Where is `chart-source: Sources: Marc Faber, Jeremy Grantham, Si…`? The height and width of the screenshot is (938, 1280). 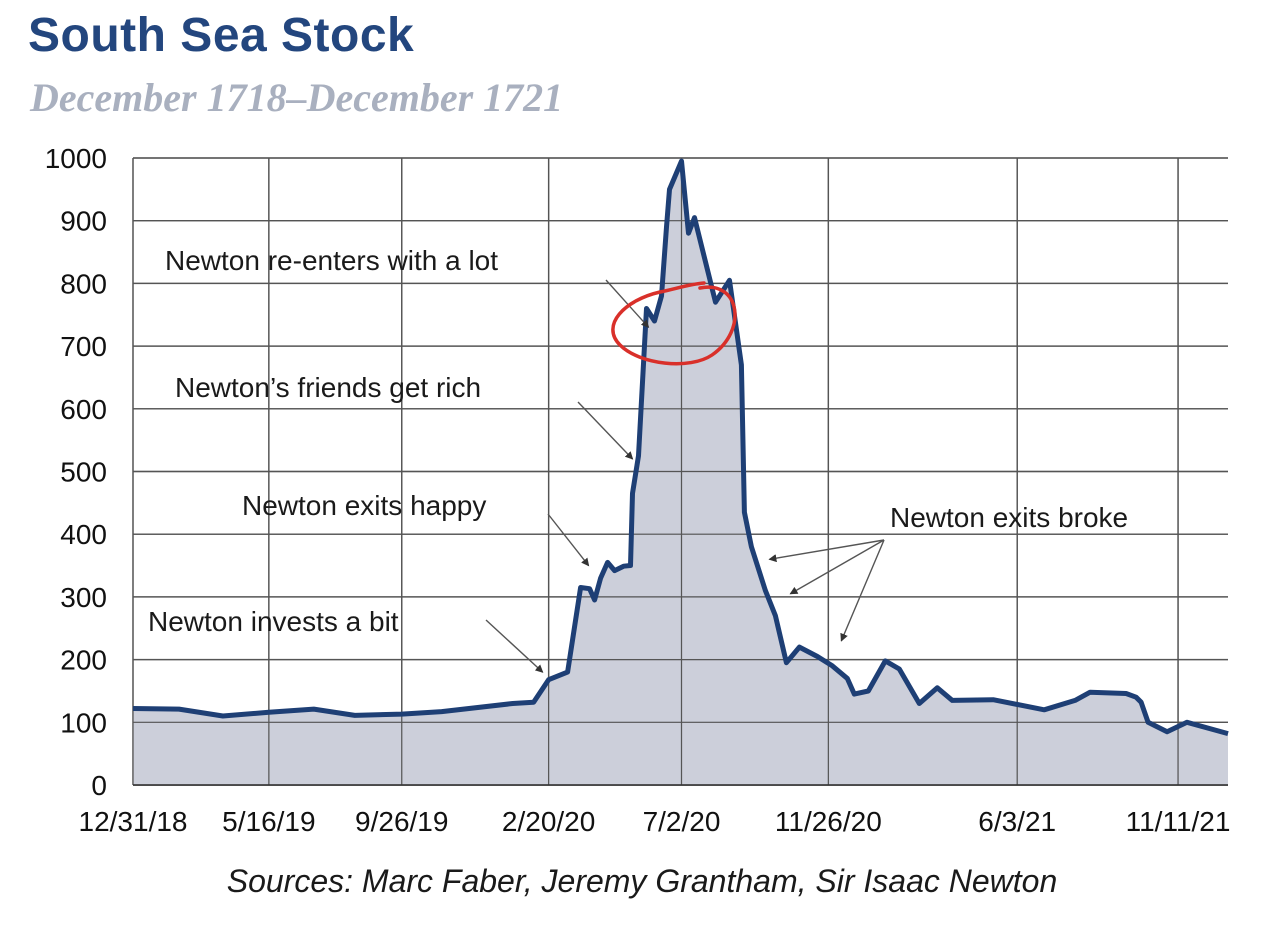
chart-source: Sources: Marc Faber, Jeremy Grantham, Si… is located at coordinates (642, 881).